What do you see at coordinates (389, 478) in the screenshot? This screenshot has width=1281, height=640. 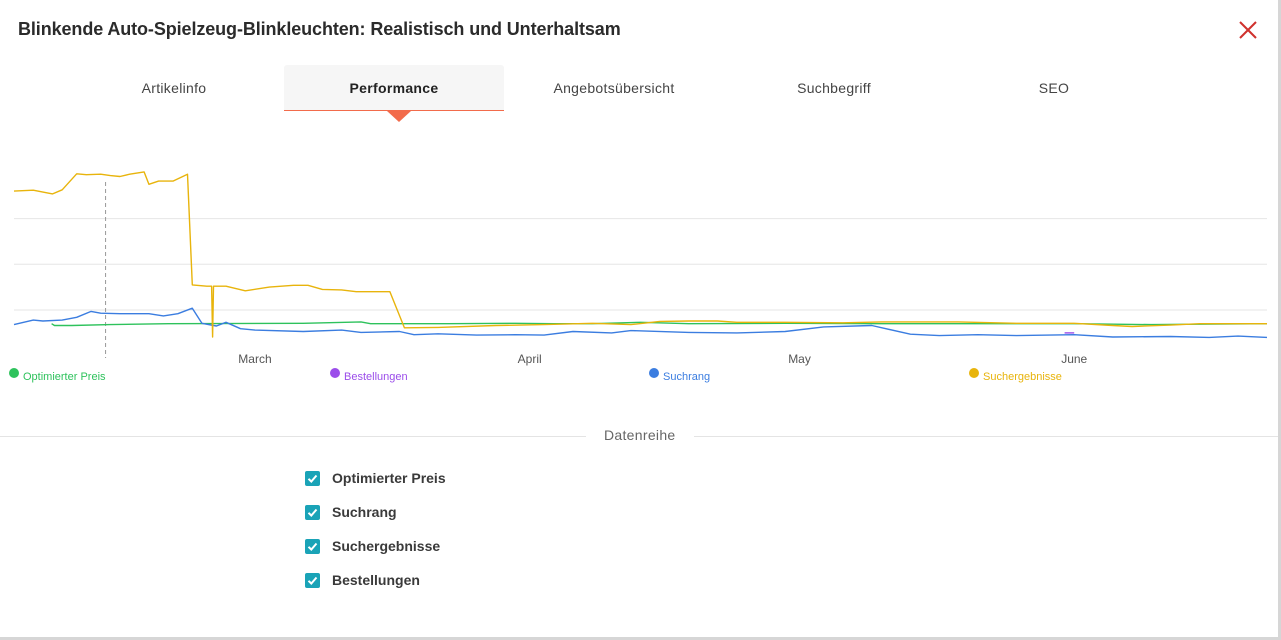 I see `series-label: Optimierter Preis` at bounding box center [389, 478].